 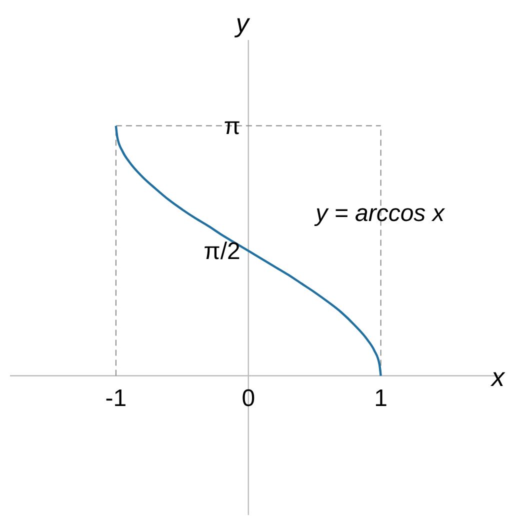 I want to click on annotation: y = arccos x, so click(x=380, y=213).